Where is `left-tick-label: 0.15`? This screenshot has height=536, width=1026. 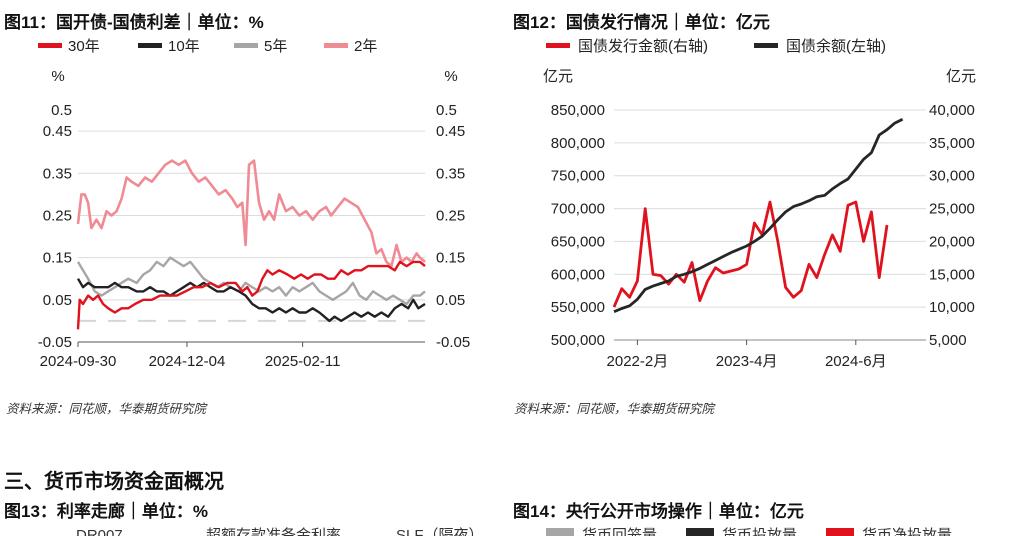
left-tick-label: 0.15 is located at coordinates (57, 258).